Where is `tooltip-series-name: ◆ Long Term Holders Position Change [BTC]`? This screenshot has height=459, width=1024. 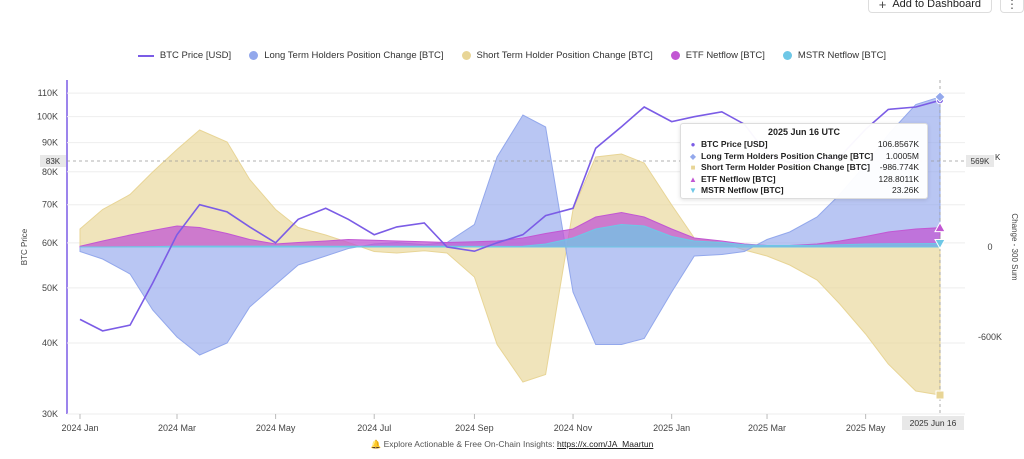 tooltip-series-name: ◆ Long Term Holders Position Change [BTC] is located at coordinates (781, 157).